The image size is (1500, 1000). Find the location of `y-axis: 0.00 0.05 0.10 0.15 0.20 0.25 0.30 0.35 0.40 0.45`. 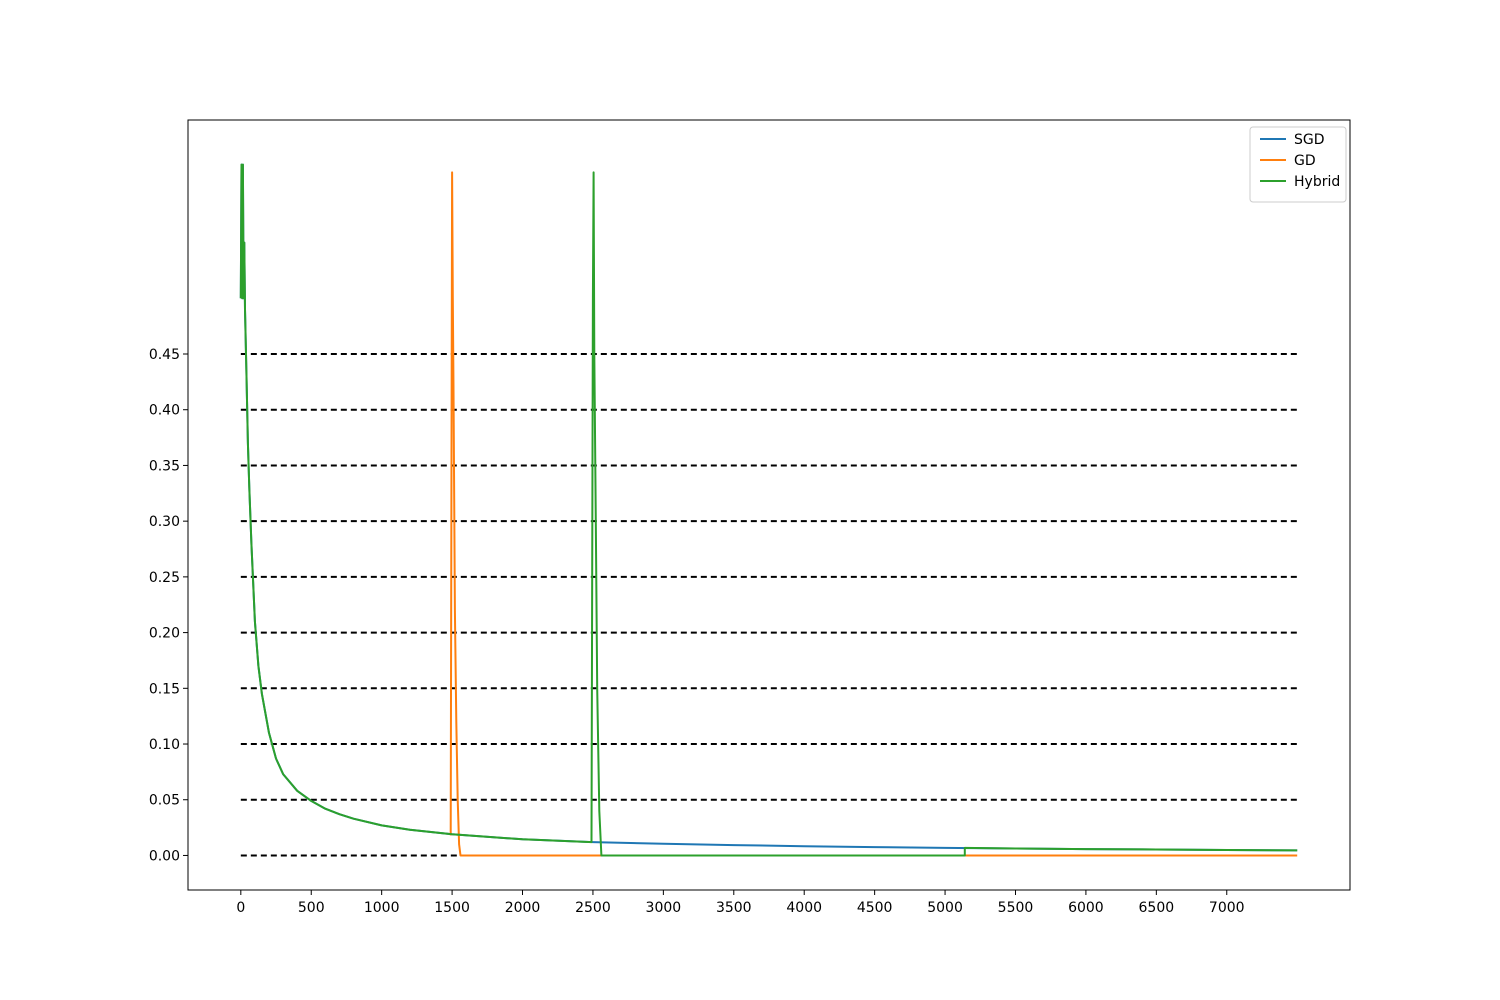

y-axis: 0.00 0.05 0.10 0.15 0.20 0.25 0.30 0.35 0.40 0.45 is located at coordinates (168, 605).